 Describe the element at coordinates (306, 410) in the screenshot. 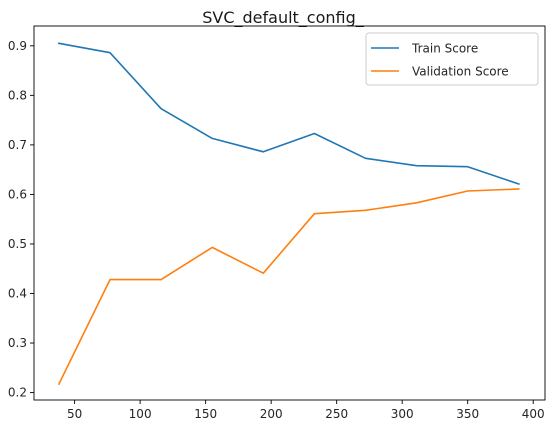

I see `x-axis: 50 100 150 200 250 300 350 400` at that location.